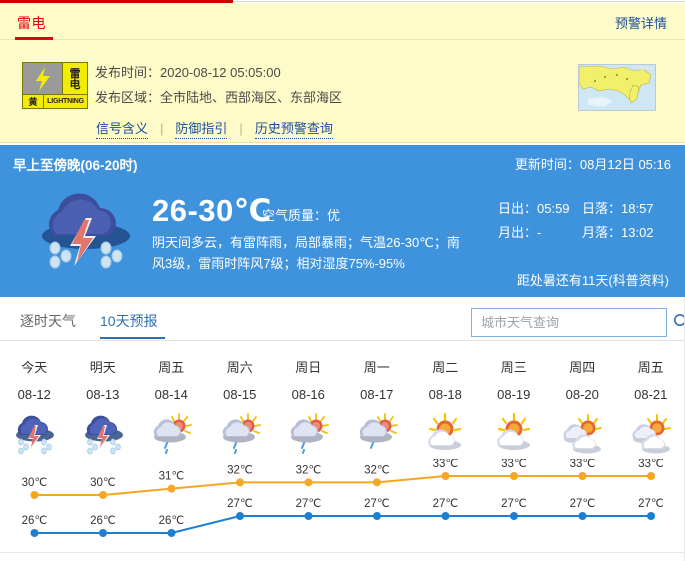  Describe the element at coordinates (103, 394) in the screenshot. I see `day-date: 08-13` at that location.